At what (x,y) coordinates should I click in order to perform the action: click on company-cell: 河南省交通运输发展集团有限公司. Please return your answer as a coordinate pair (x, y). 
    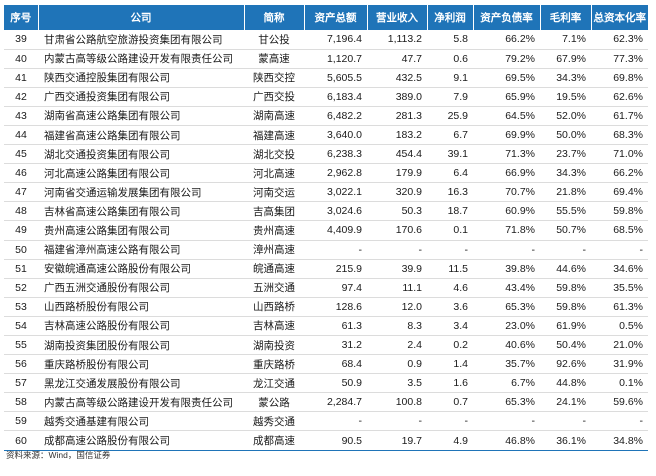
    Looking at the image, I should click on (141, 192).